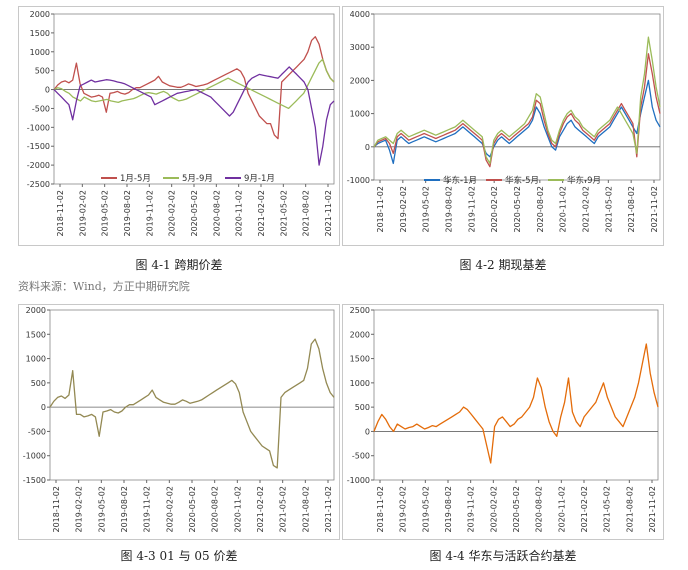 This screenshot has width=688, height=570. What do you see at coordinates (503, 265) in the screenshot?
I see `caption-fig2: 图 4-2 期现基差` at bounding box center [503, 265].